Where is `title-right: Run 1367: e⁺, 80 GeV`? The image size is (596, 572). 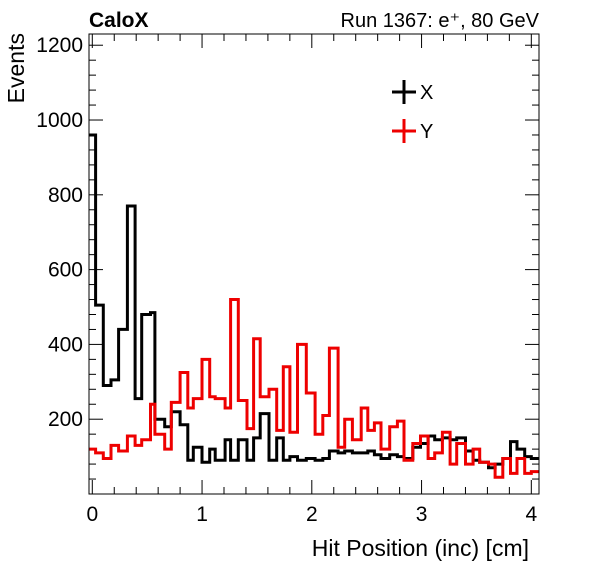
title-right: Run 1367: e⁺, 80 GeV is located at coordinates (440, 21).